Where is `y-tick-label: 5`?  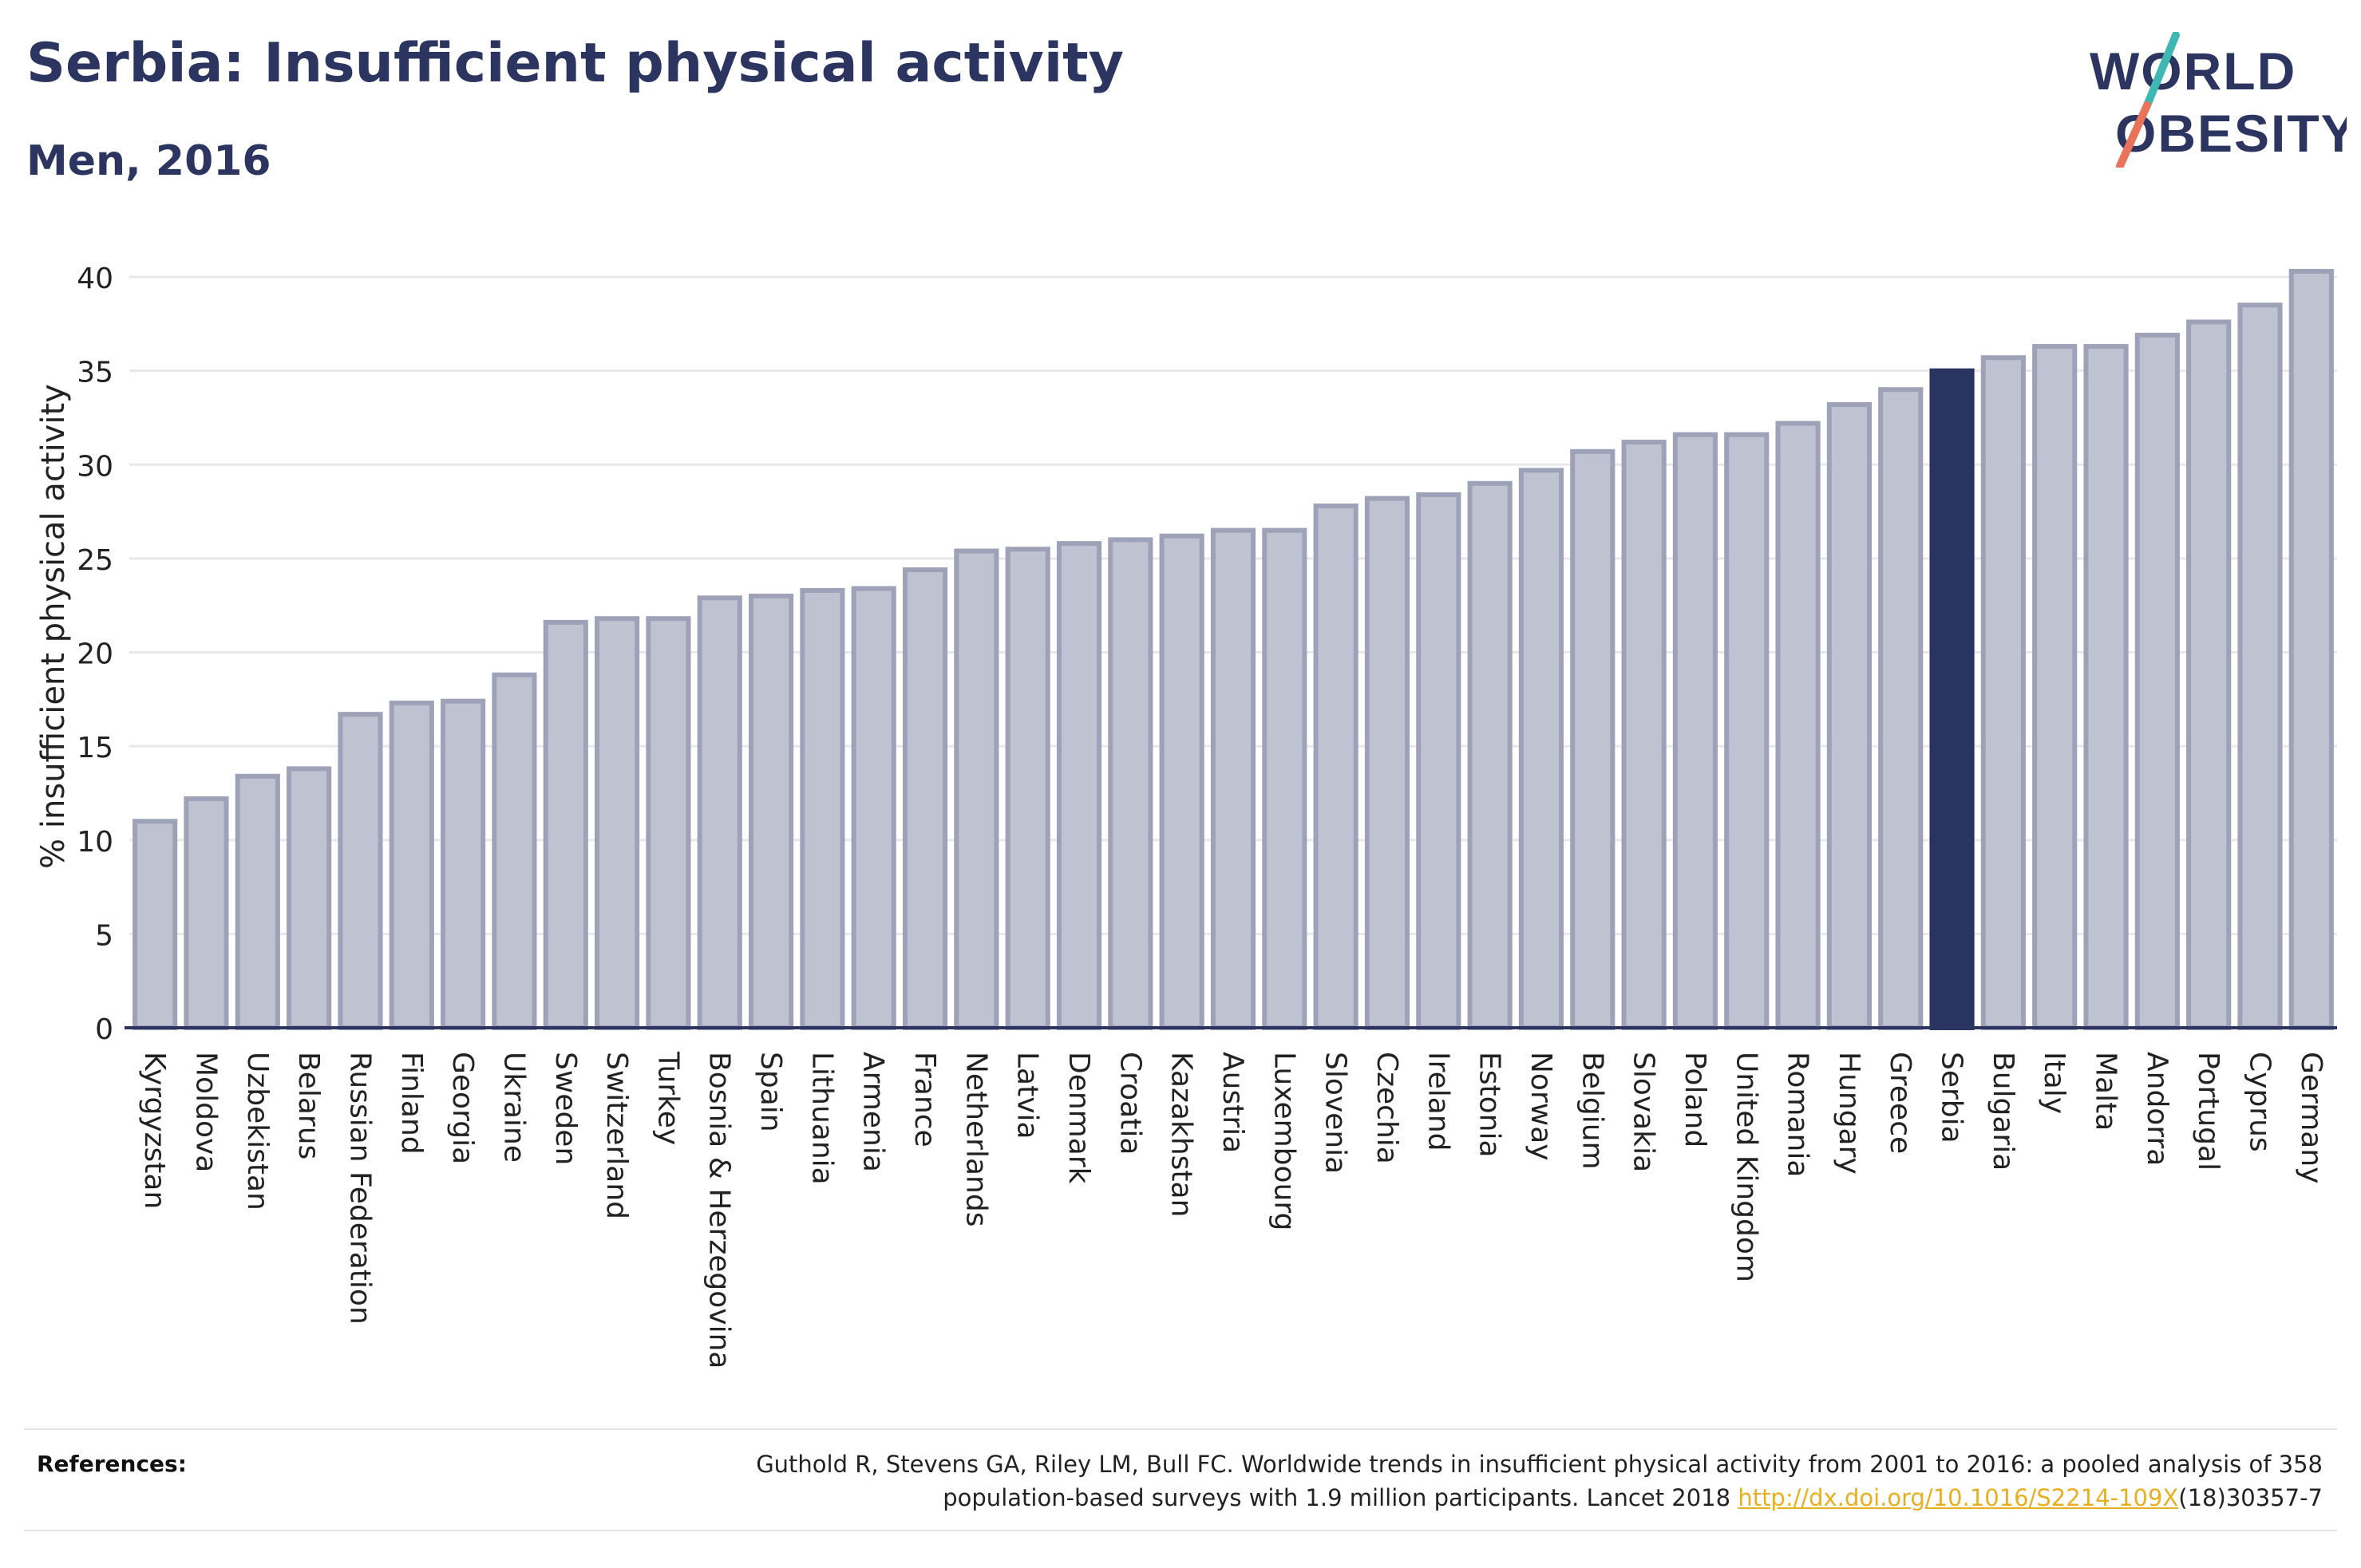
y-tick-label: 5 is located at coordinates (104, 935).